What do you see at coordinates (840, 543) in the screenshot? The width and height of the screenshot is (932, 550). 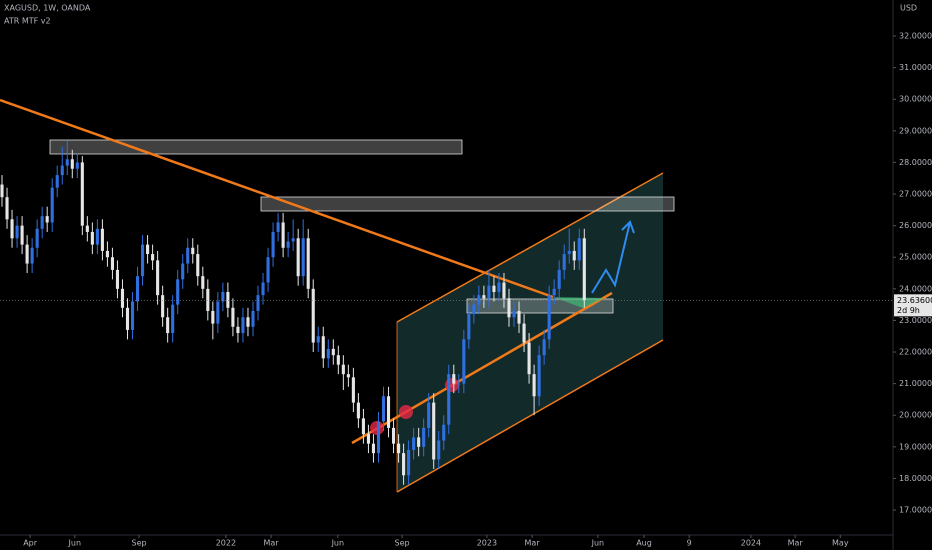 I see `x-tick-label: May` at bounding box center [840, 543].